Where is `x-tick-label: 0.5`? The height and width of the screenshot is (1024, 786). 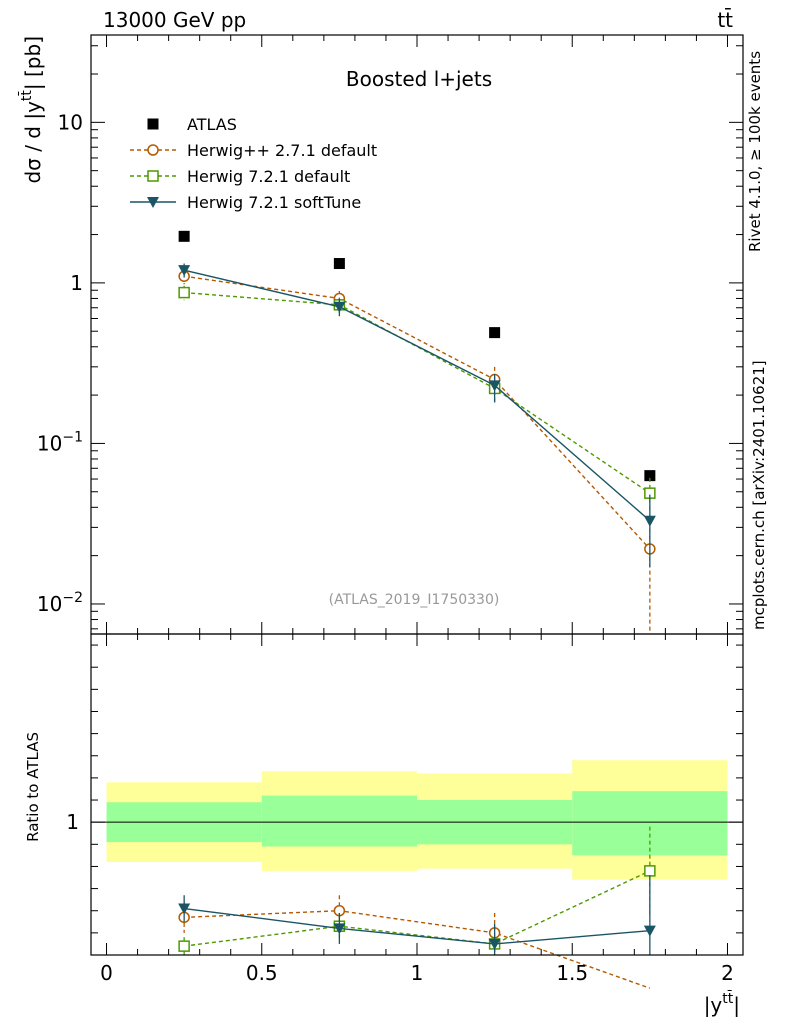 x-tick-label: 0.5 is located at coordinates (262, 973).